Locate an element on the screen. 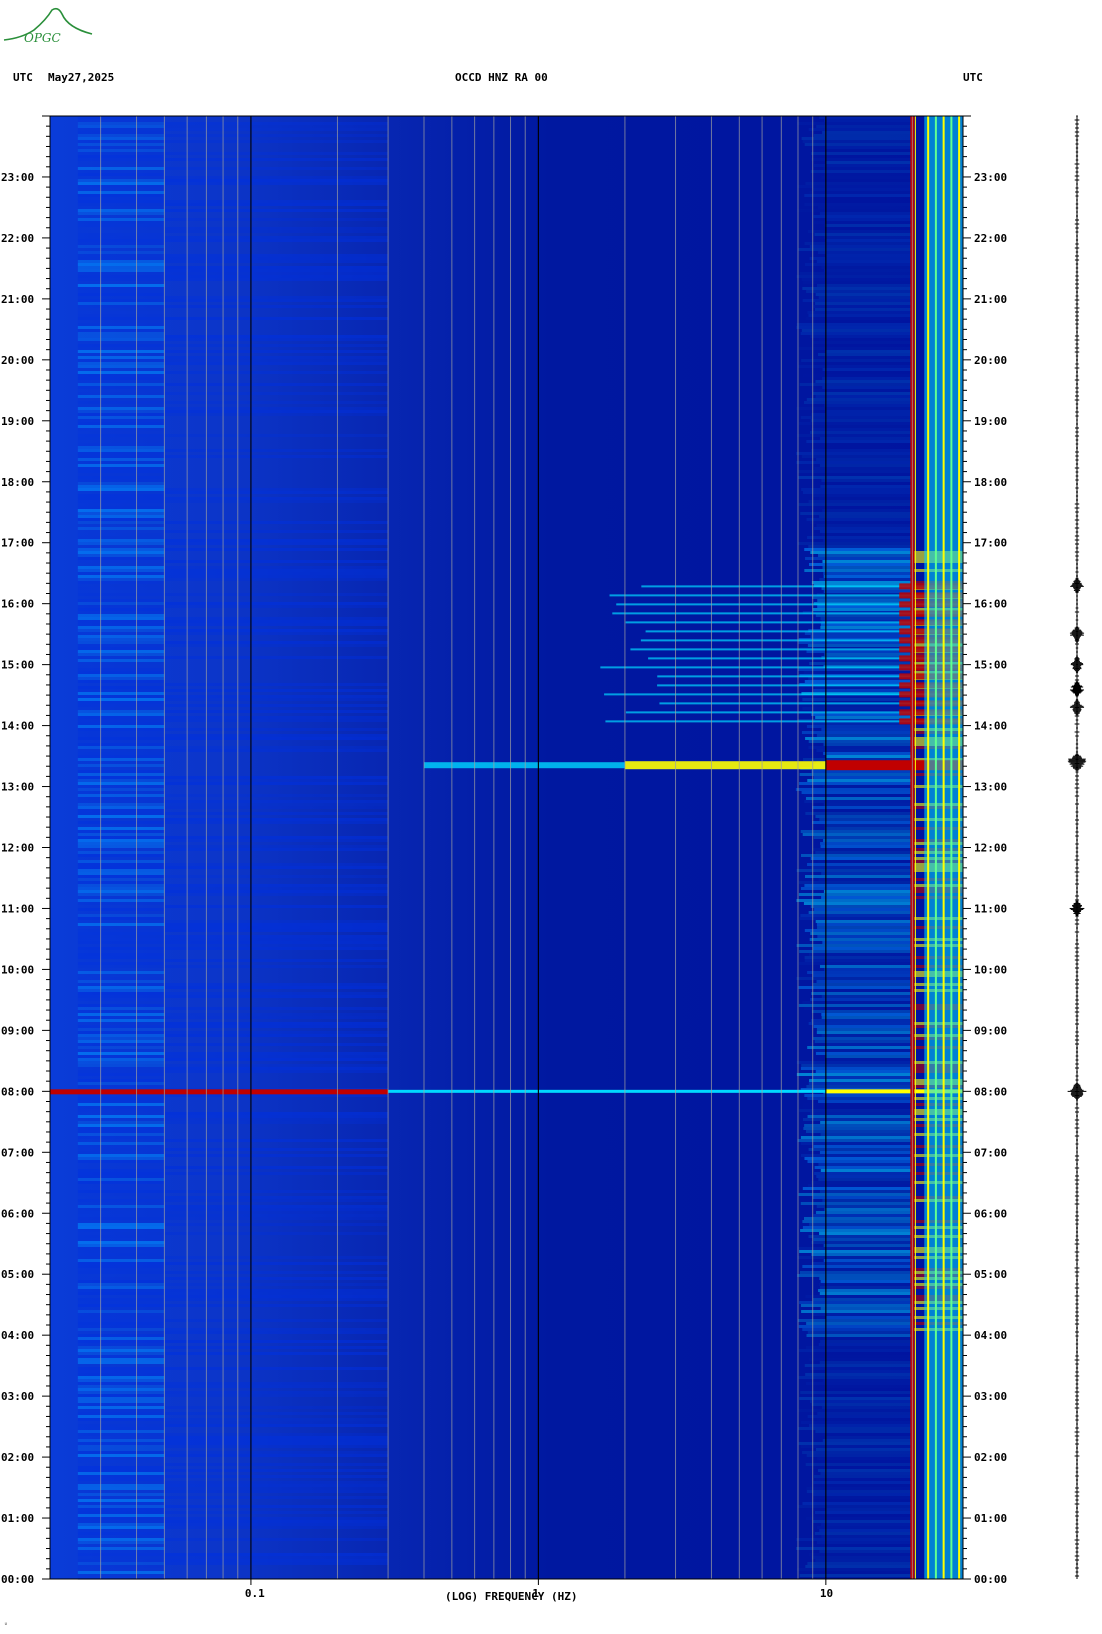  event-strong is located at coordinates (219, 1092).